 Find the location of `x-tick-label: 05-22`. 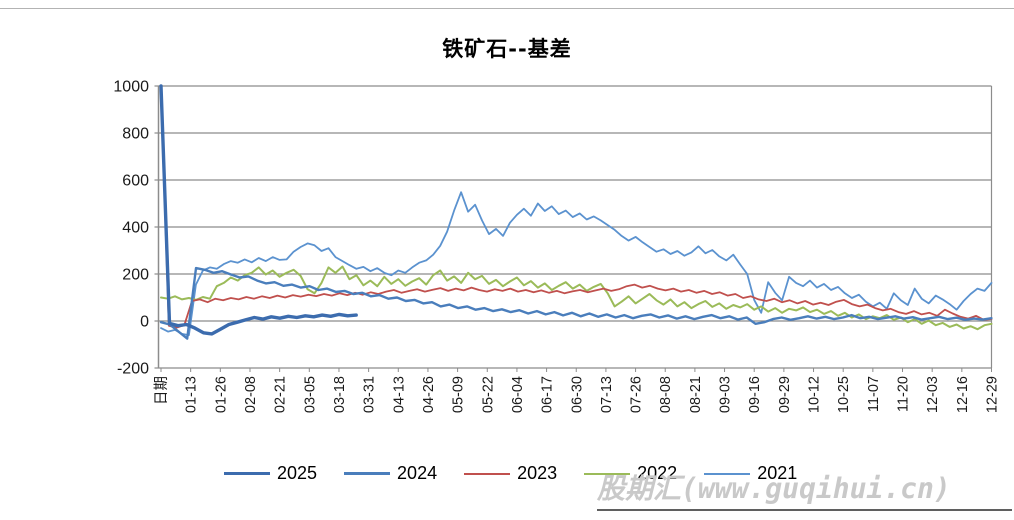

x-tick-label: 05-22 is located at coordinates (488, 394).